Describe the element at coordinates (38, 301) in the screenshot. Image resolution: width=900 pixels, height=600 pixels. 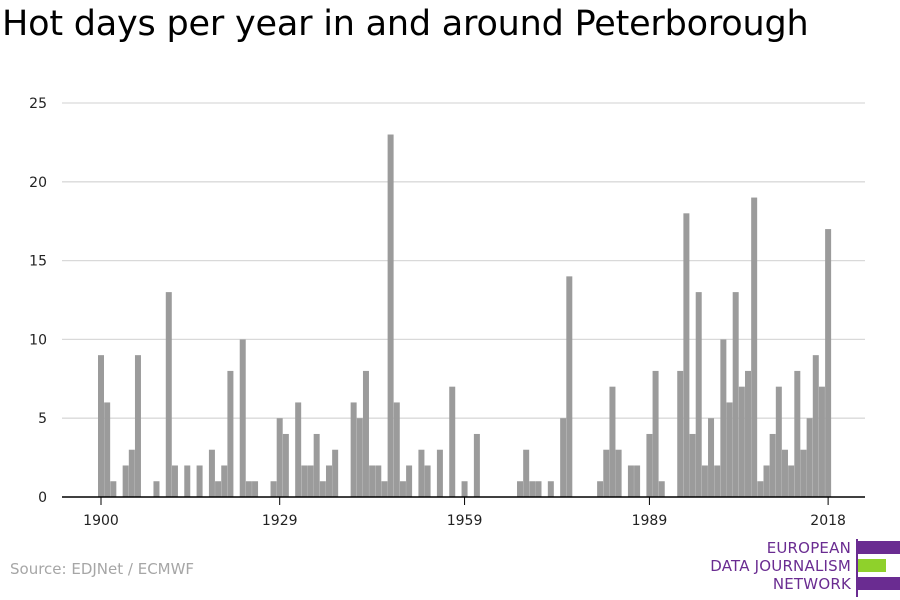
I see `y-axis-labels: 0 5 10 15 20 25` at that location.